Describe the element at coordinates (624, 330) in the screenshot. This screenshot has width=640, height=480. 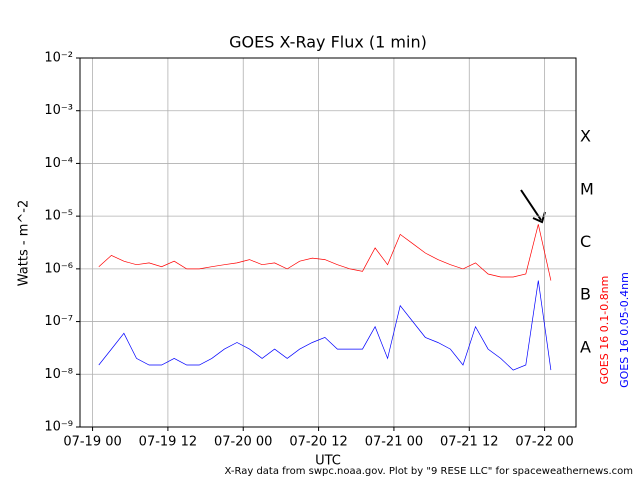
I see `legend-label: GOES 16 0.05-0.4nm` at that location.